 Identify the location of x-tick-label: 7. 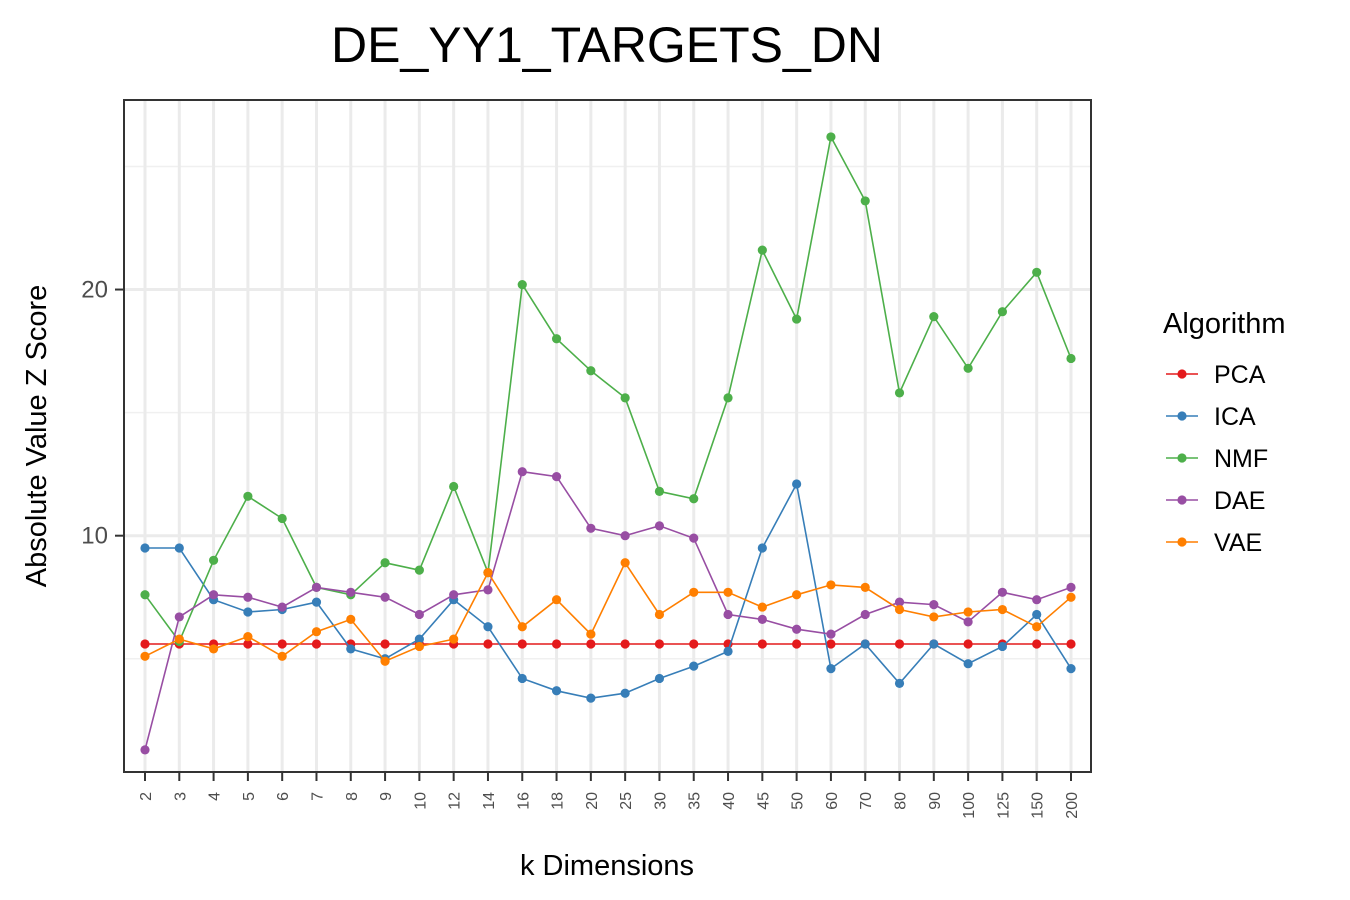
(317, 796).